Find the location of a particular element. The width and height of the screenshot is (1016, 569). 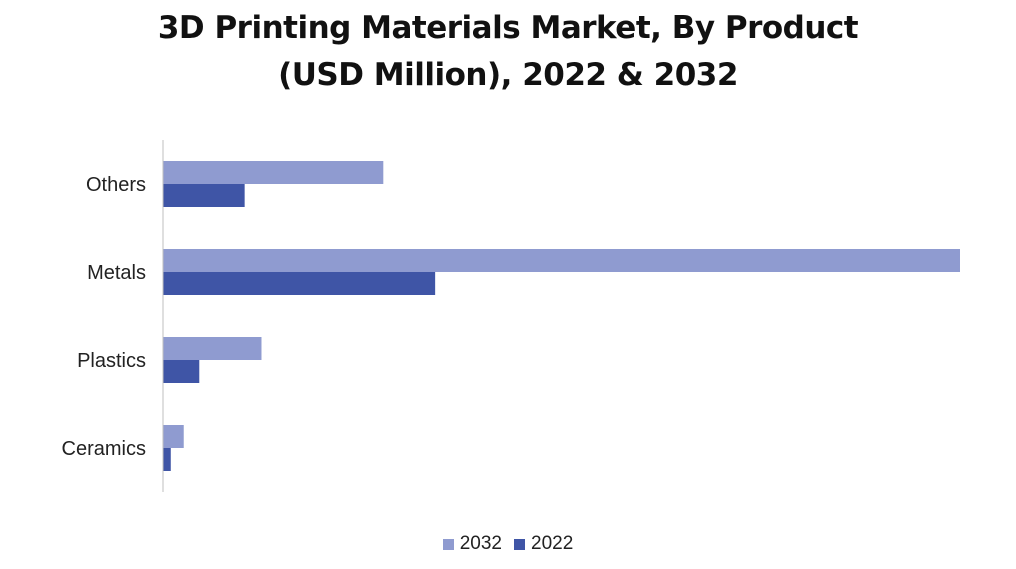

category-label-plastics: Plastics is located at coordinates (111, 361).